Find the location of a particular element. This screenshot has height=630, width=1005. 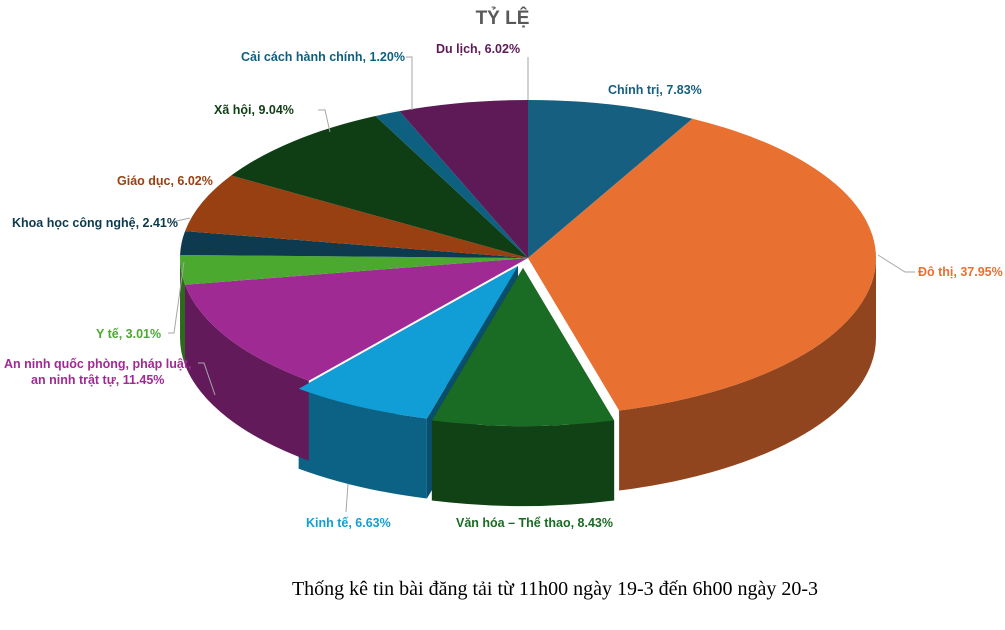

data-label: Khoa học công nghệ, 2.41% is located at coordinates (95, 223).